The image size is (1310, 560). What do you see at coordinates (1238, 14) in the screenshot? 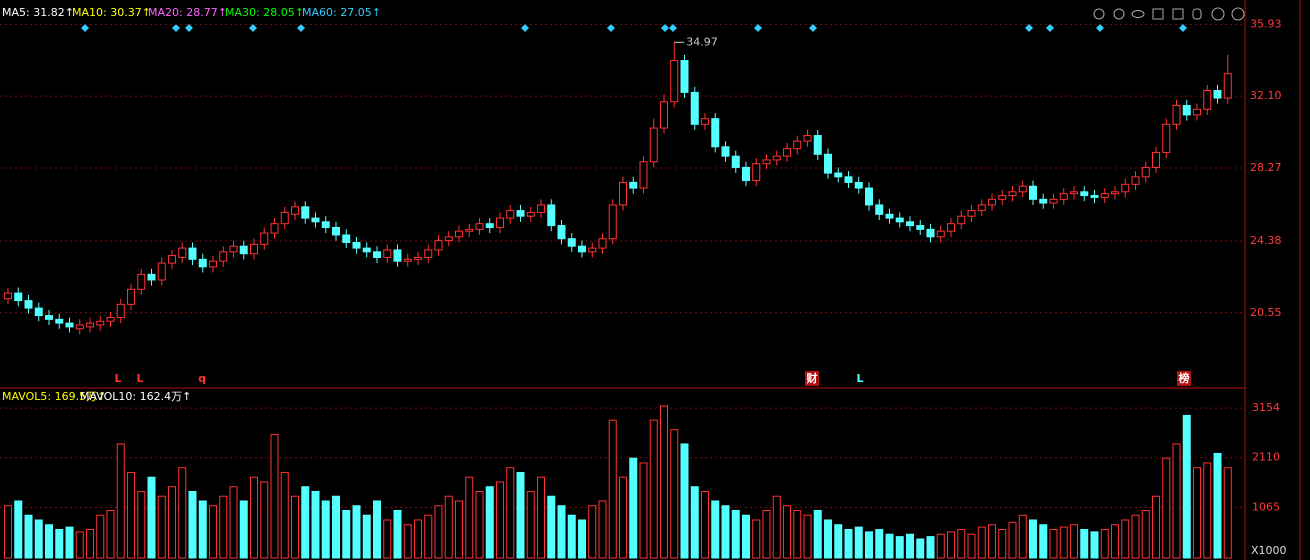
I see `zoom-out-icon` at bounding box center [1238, 14].